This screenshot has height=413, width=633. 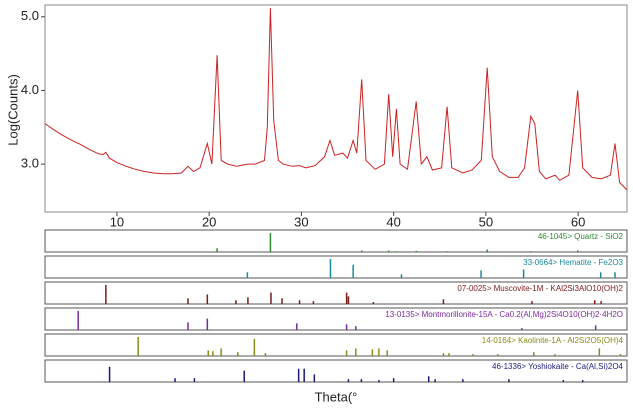 What do you see at coordinates (578, 221) in the screenshot?
I see `x-tick-label: 60` at bounding box center [578, 221].